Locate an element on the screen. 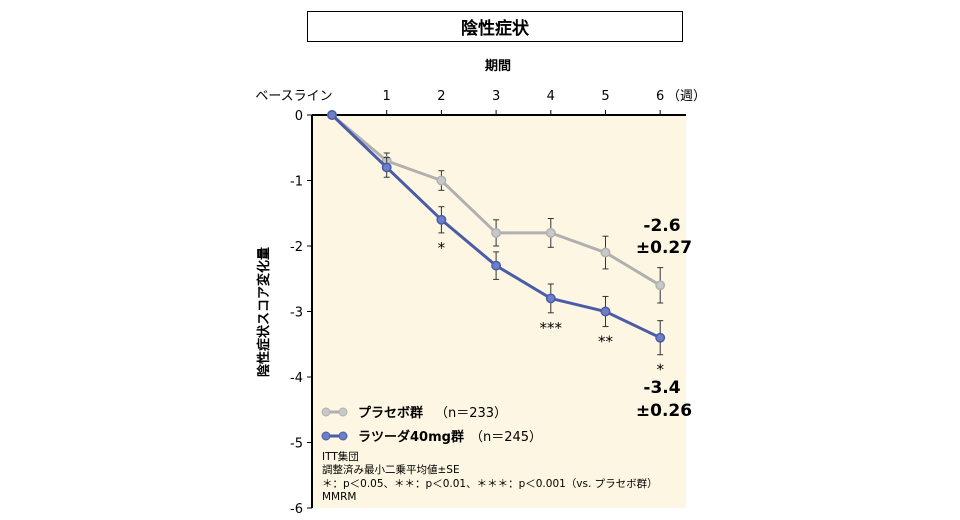 This screenshot has height=520, width=960. note-mmrm: MMRM is located at coordinates (339, 497).